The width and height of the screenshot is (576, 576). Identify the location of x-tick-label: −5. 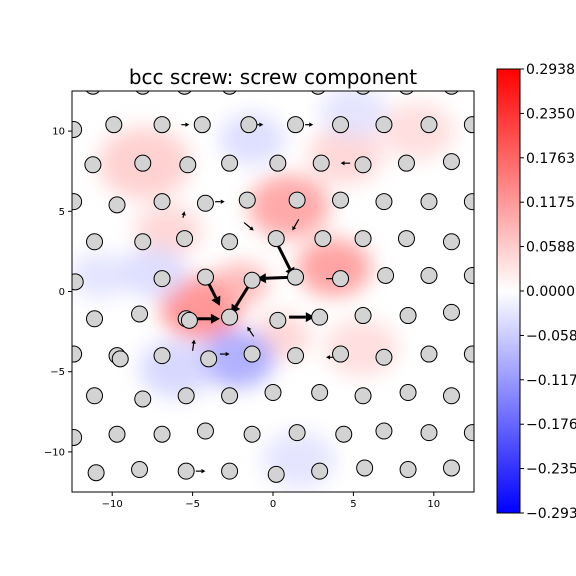
(192, 504).